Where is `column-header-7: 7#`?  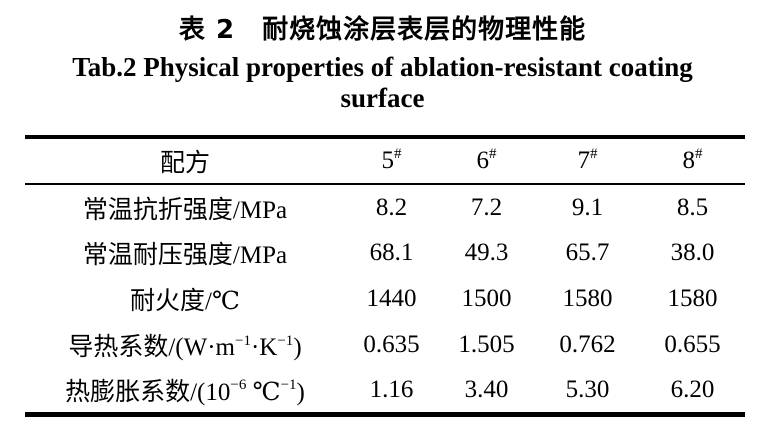
column-header-7: 7# is located at coordinates (587, 160).